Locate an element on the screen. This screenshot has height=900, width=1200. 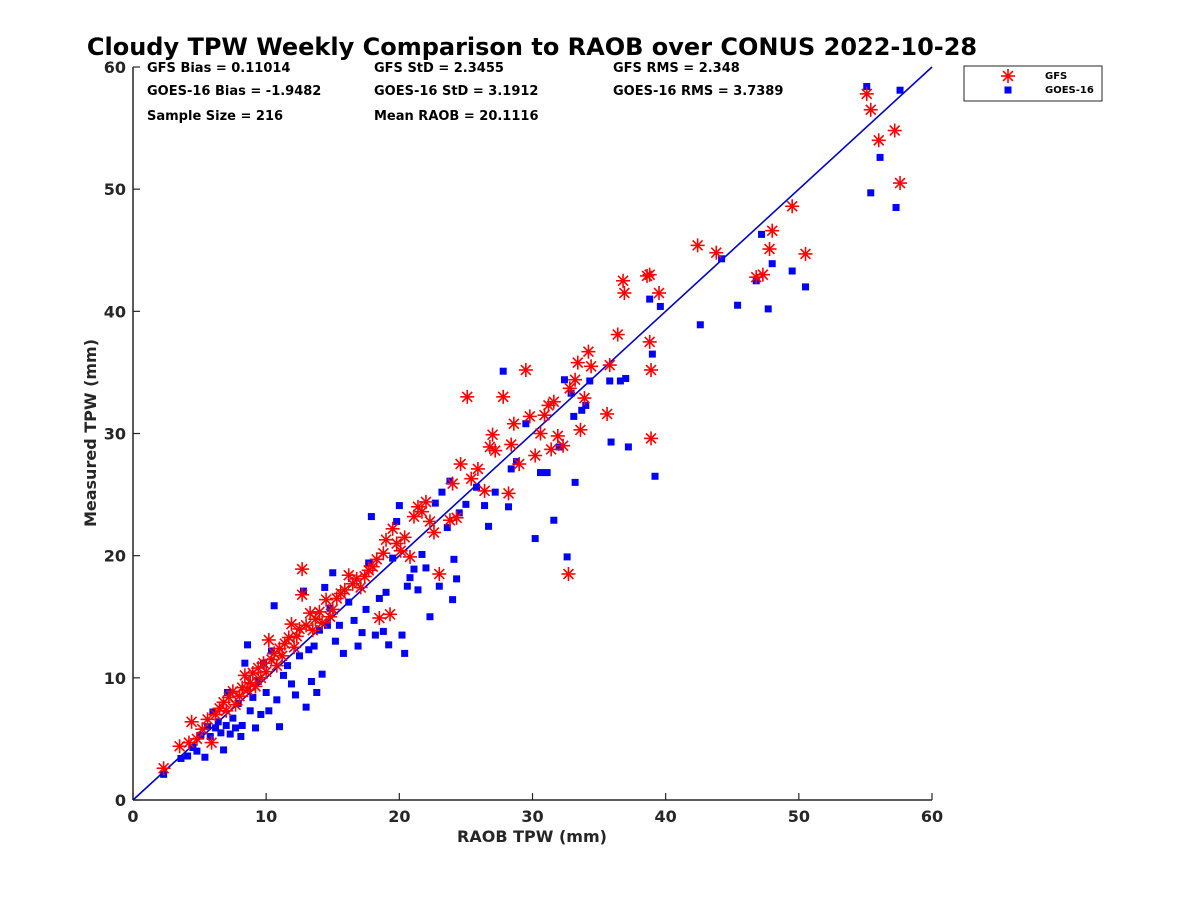
x-tick-label: 10 is located at coordinates (266, 816).